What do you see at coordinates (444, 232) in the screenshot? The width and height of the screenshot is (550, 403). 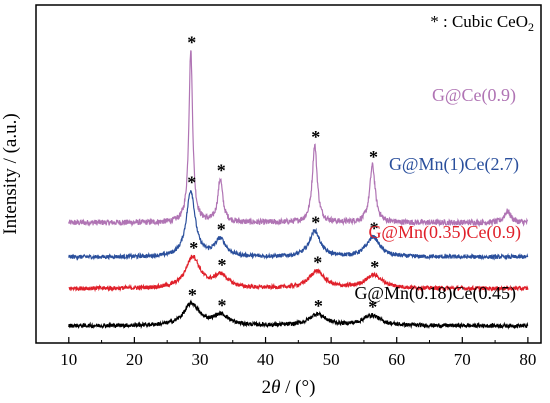 I see `series-label: G@Mn(0.35)Ce(0.9)` at bounding box center [444, 232].